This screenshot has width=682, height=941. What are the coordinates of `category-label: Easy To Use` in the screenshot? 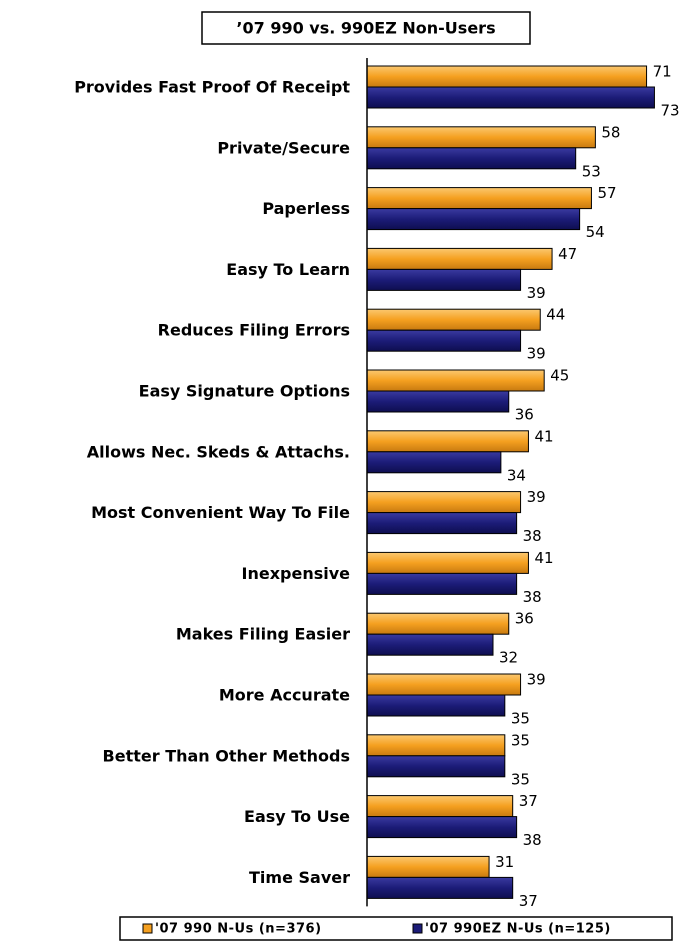 It's located at (297, 816).